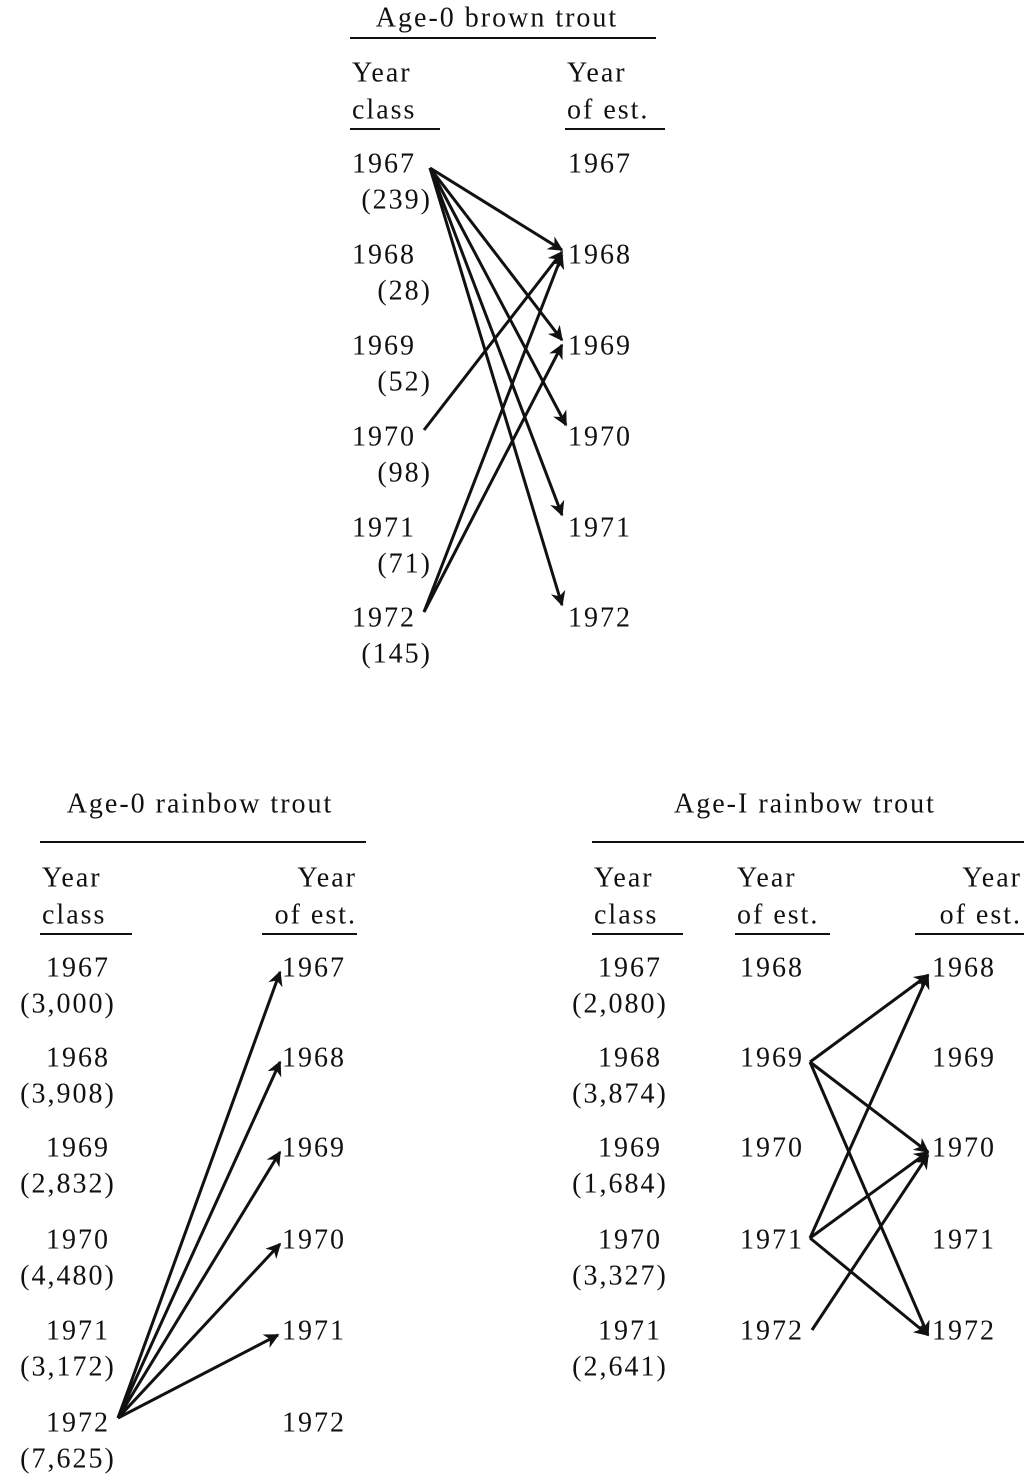 The width and height of the screenshot is (1026, 1478). I want to click on panel-title: Age-I rainbow trout, so click(805, 803).